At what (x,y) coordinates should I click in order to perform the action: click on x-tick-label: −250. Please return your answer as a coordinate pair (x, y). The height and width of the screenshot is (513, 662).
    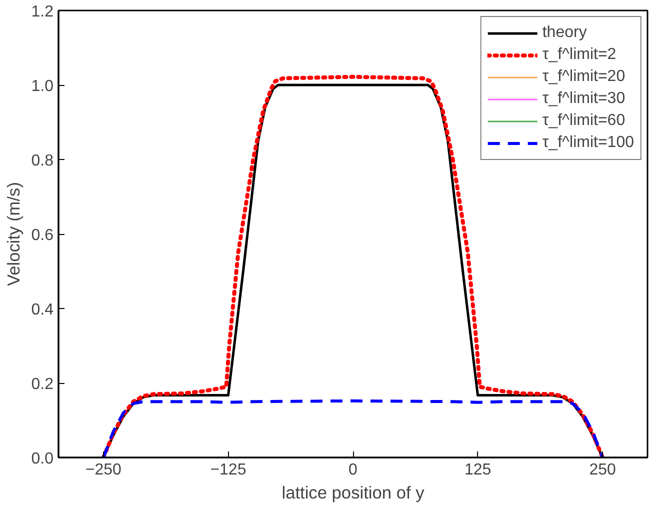
    Looking at the image, I should click on (103, 470).